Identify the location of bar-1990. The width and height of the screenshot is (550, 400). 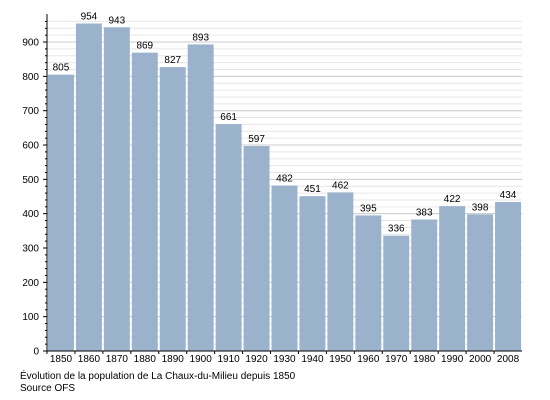
(452, 278).